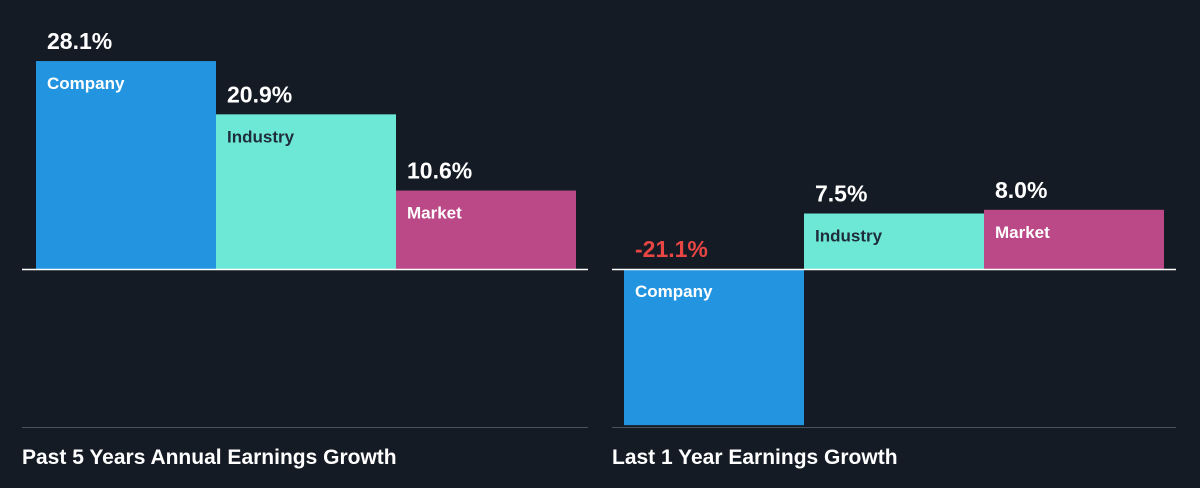 Image resolution: width=1200 pixels, height=488 pixels. What do you see at coordinates (209, 457) in the screenshot?
I see `chart-title: Past 5 Years Annual Earnings Growth` at bounding box center [209, 457].